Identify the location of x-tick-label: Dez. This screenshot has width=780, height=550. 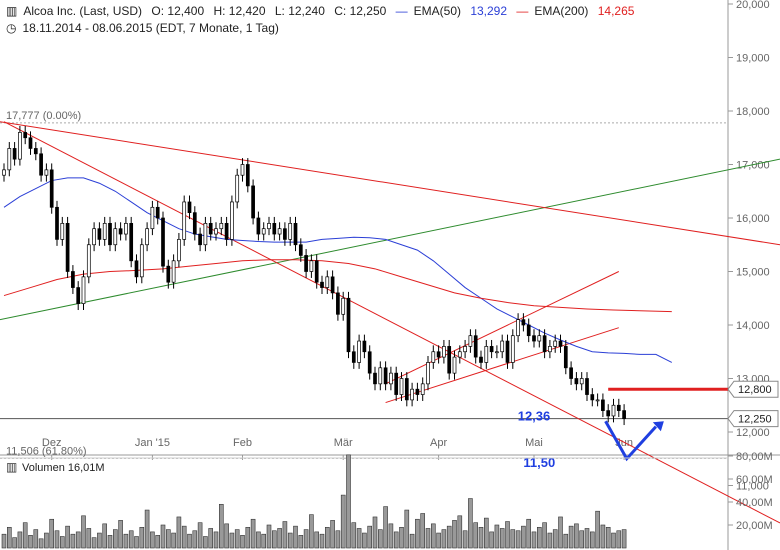
(52, 443).